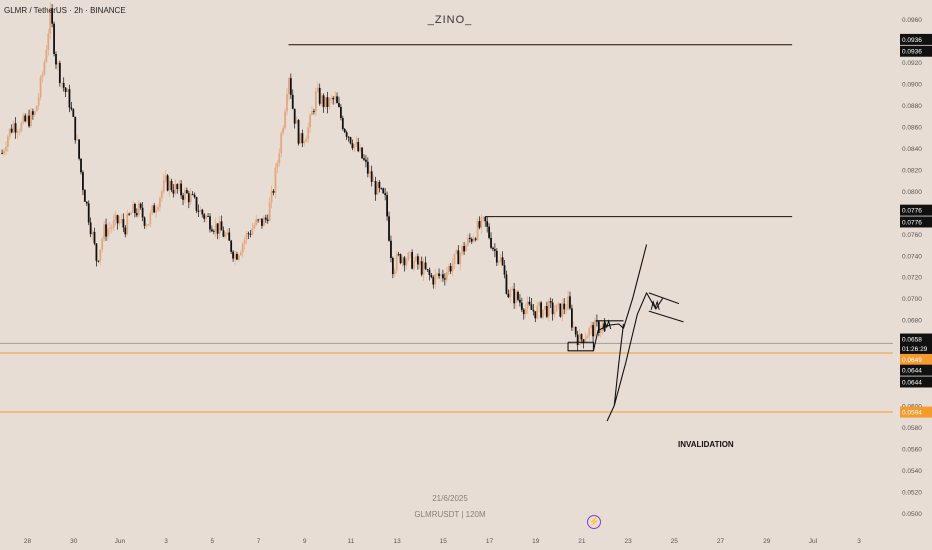 The width and height of the screenshot is (932, 550). I want to click on y-tick-label: 0.0840, so click(912, 149).